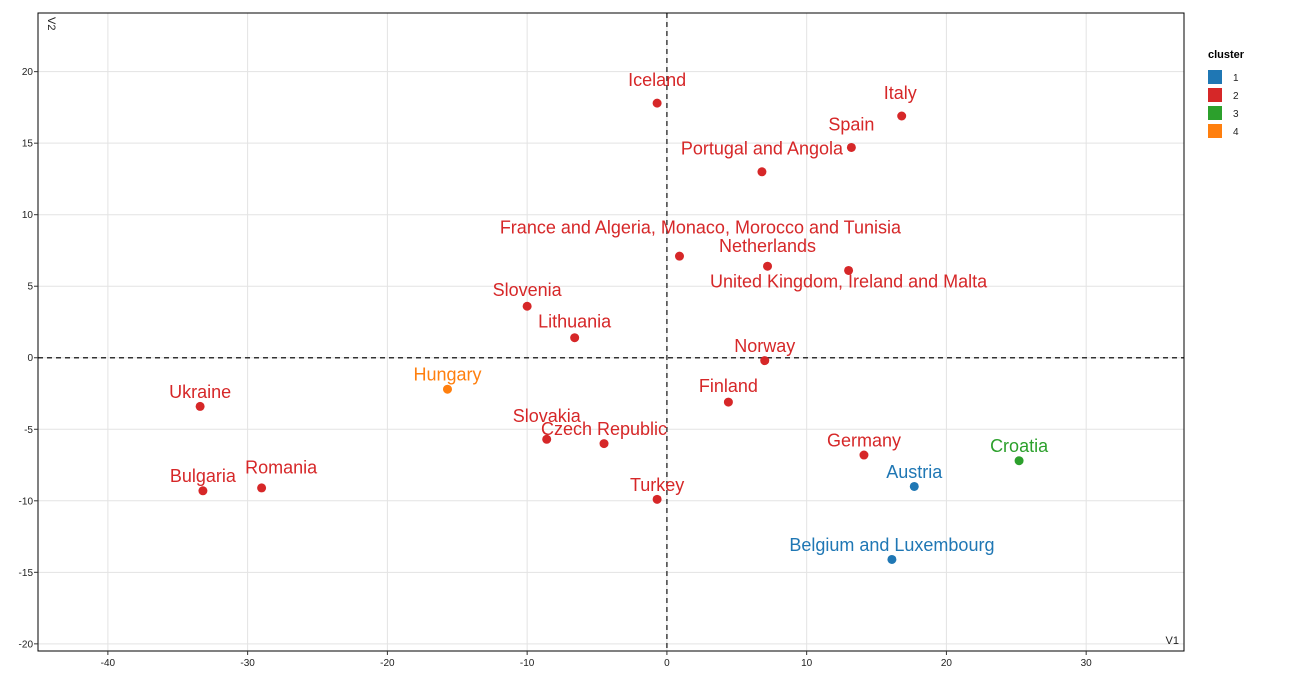 The image size is (1290, 675). Describe the element at coordinates (947, 663) in the screenshot. I see `x-tick-label: 20` at that location.